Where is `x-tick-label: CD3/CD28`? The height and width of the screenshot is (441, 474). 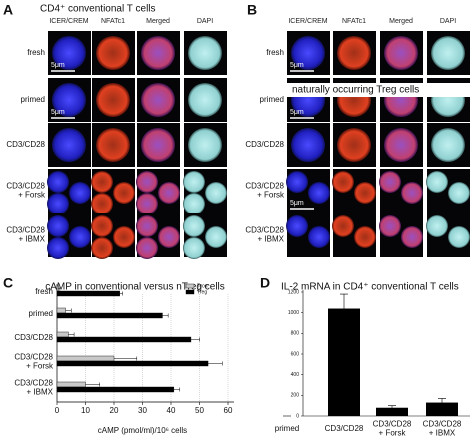
x-tick-label: CD3/CD28 is located at coordinates (392, 424).